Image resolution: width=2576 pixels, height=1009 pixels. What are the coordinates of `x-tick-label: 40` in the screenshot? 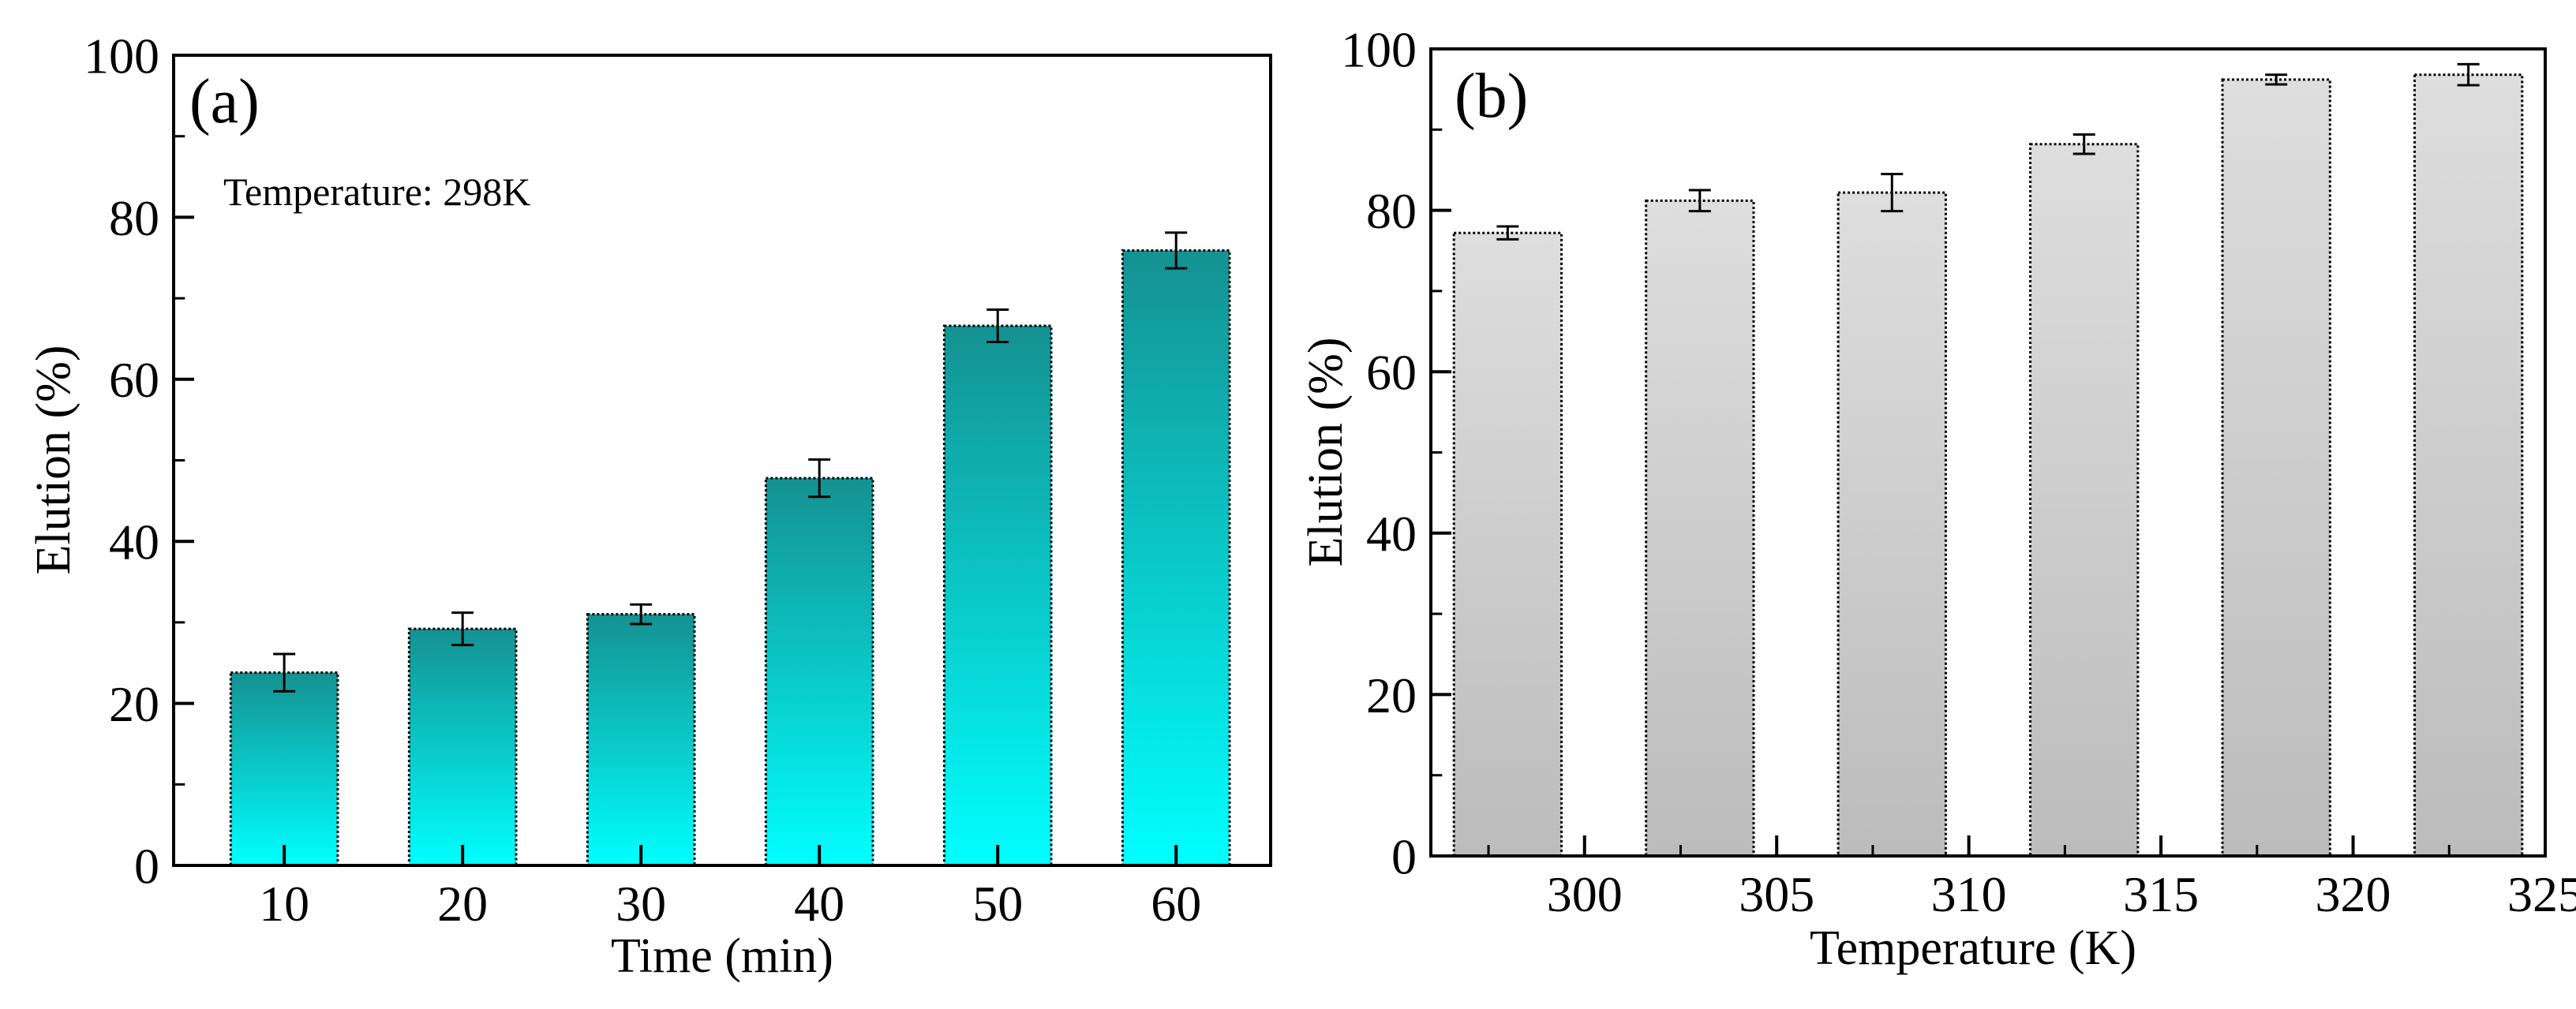 It's located at (819, 904).